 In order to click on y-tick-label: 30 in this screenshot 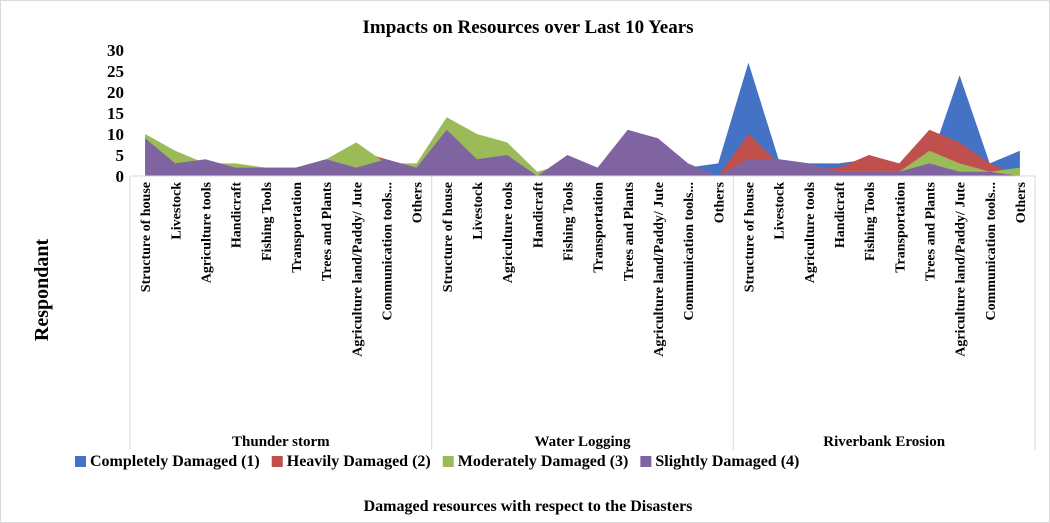, I will do `click(115, 50)`.